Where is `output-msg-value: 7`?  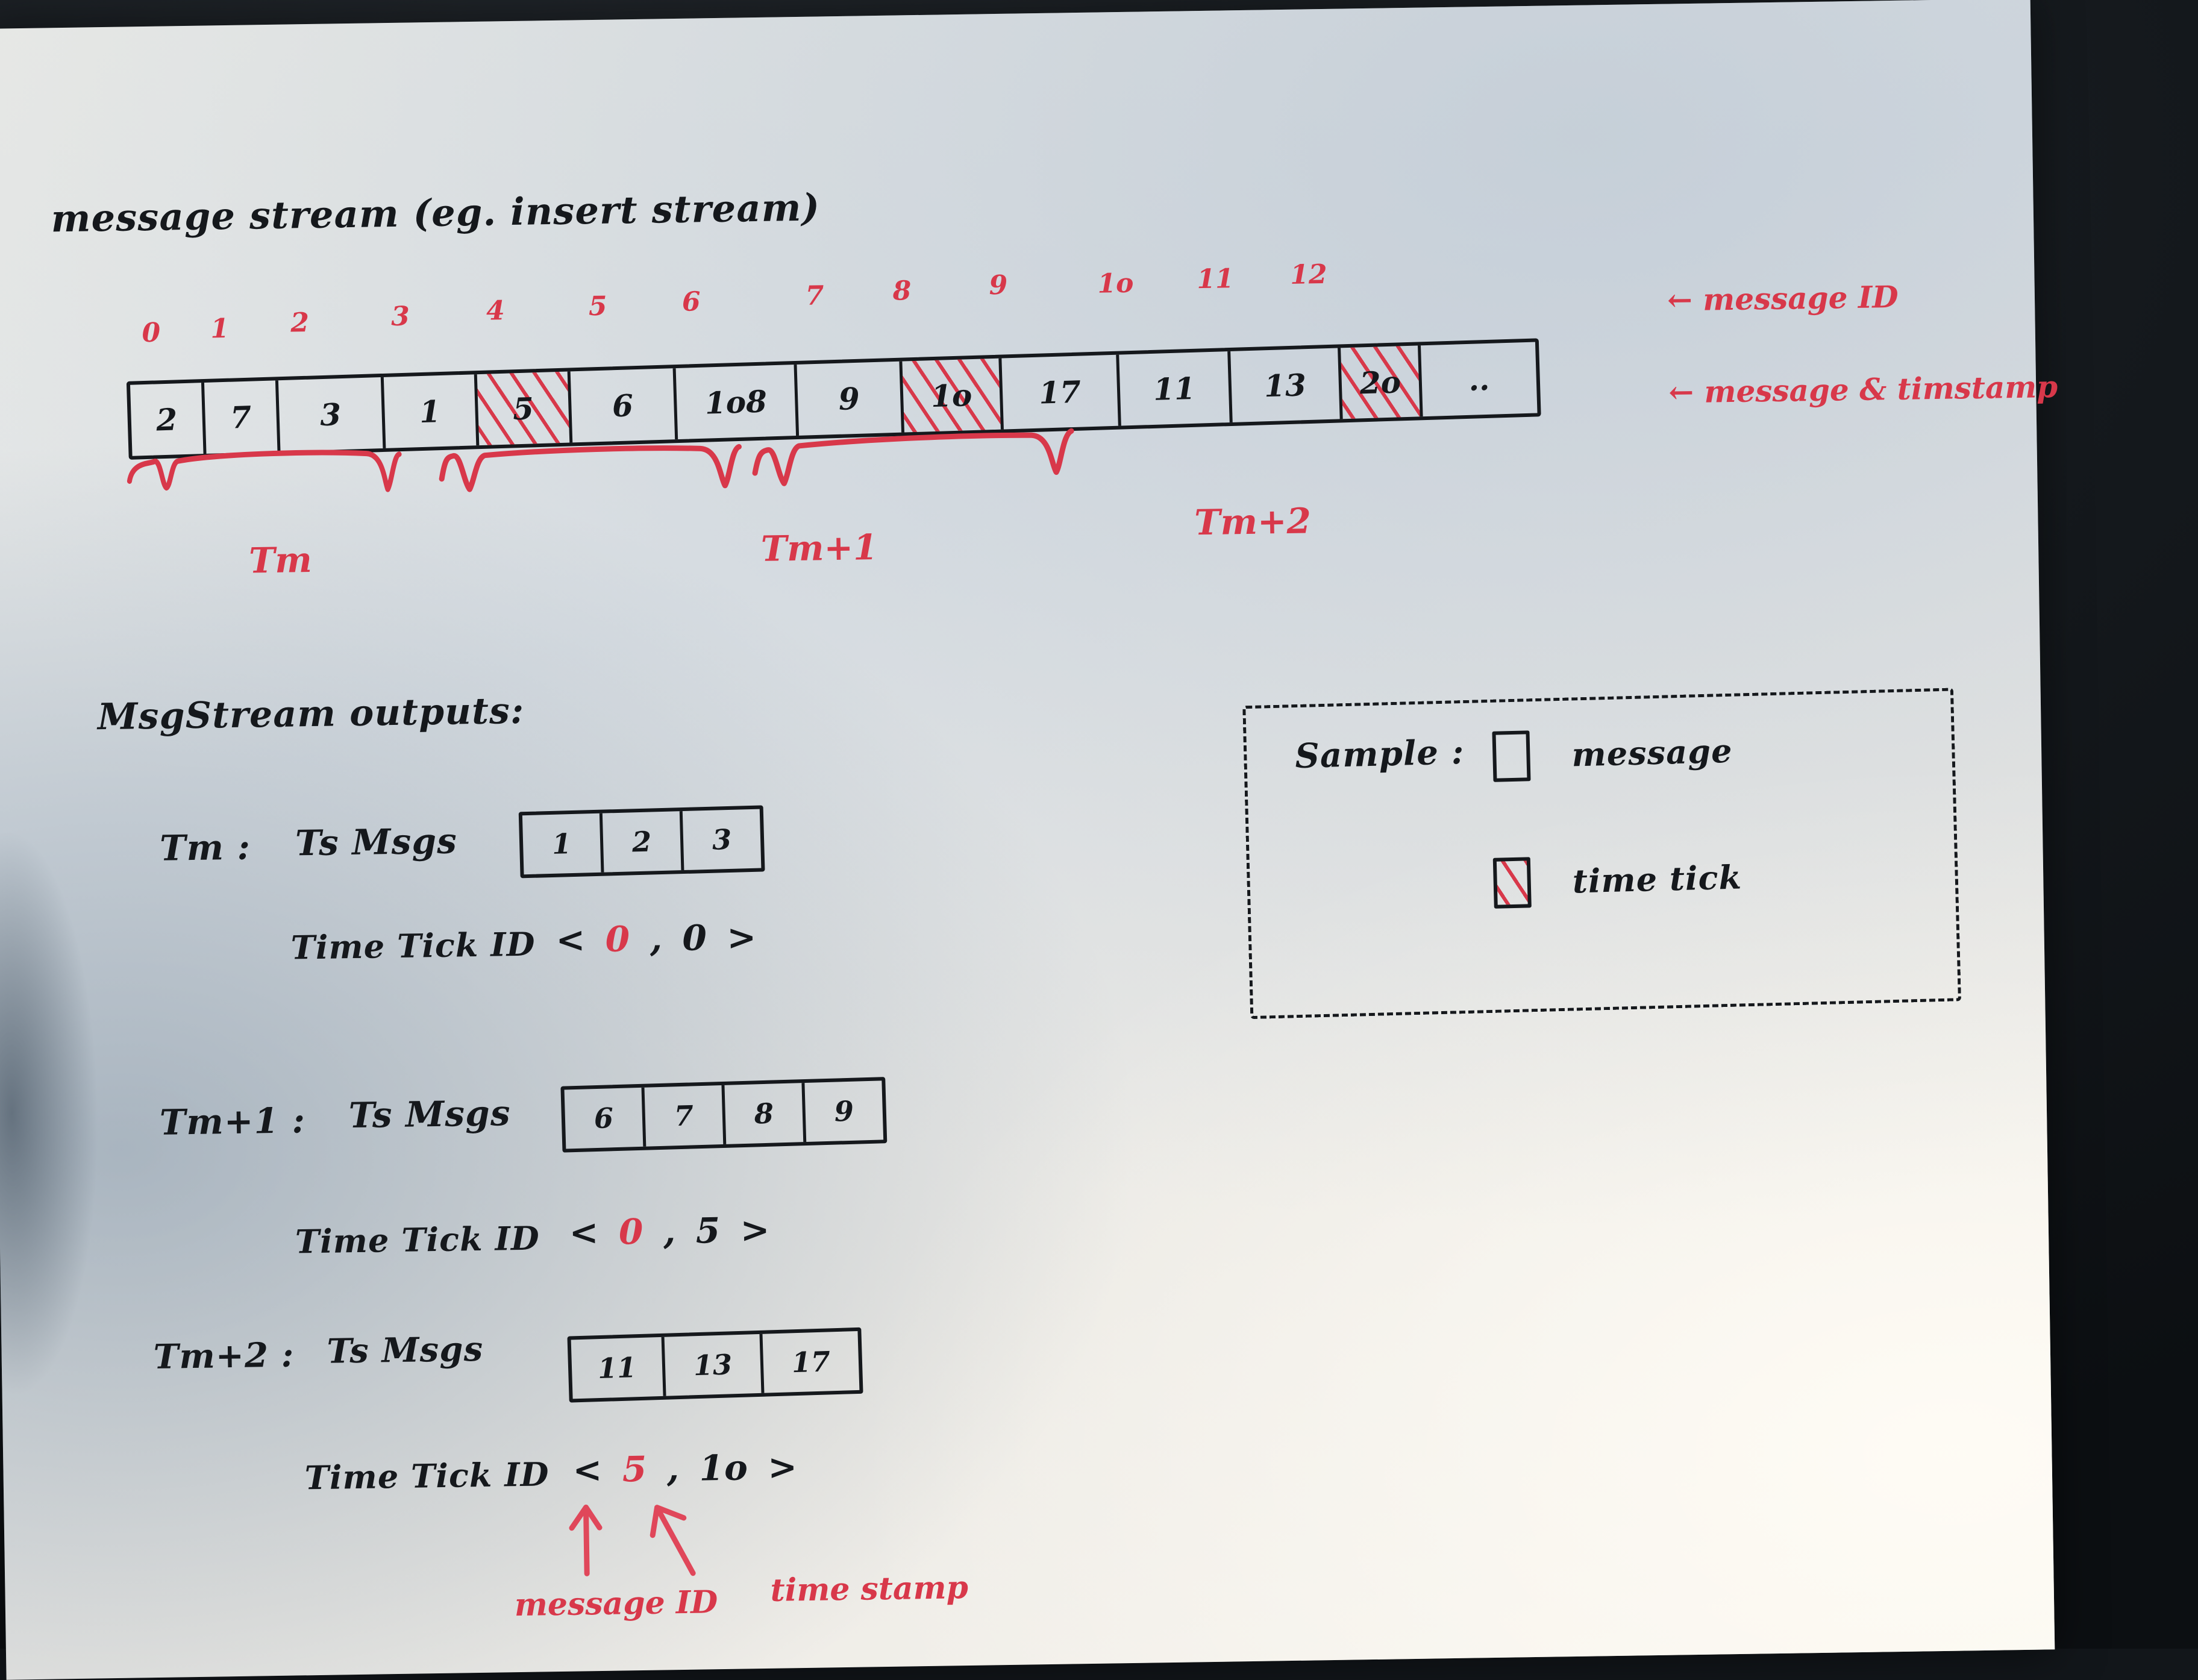 output-msg-value: 7 is located at coordinates (684, 1116).